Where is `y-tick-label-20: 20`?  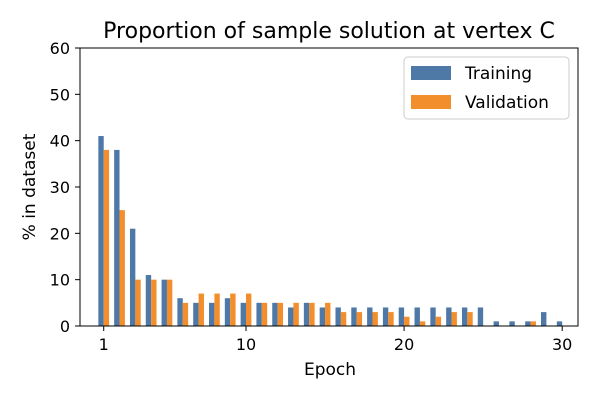 y-tick-label-20: 20 is located at coordinates (60, 233).